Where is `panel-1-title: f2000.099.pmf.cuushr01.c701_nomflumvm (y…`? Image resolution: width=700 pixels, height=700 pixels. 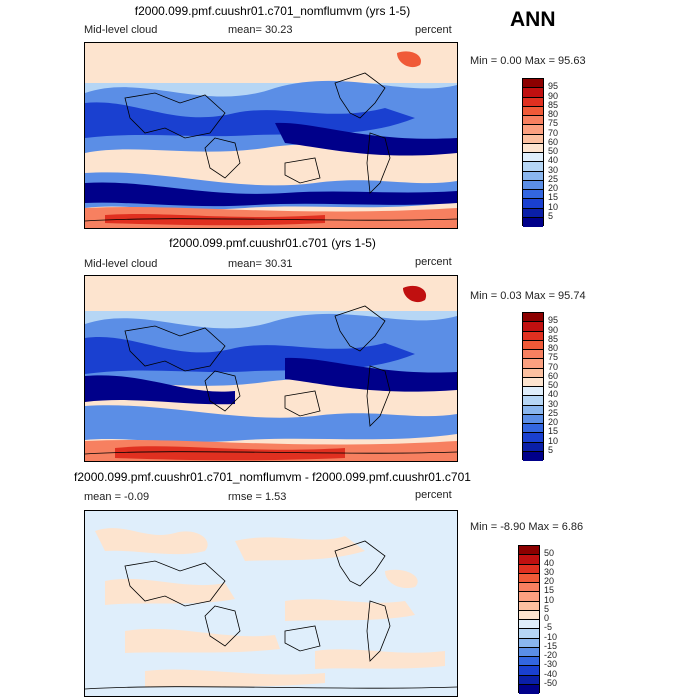
panel-1-title: f2000.099.pmf.cuushr01.c701_nomflumvm (y… is located at coordinates (272, 11).